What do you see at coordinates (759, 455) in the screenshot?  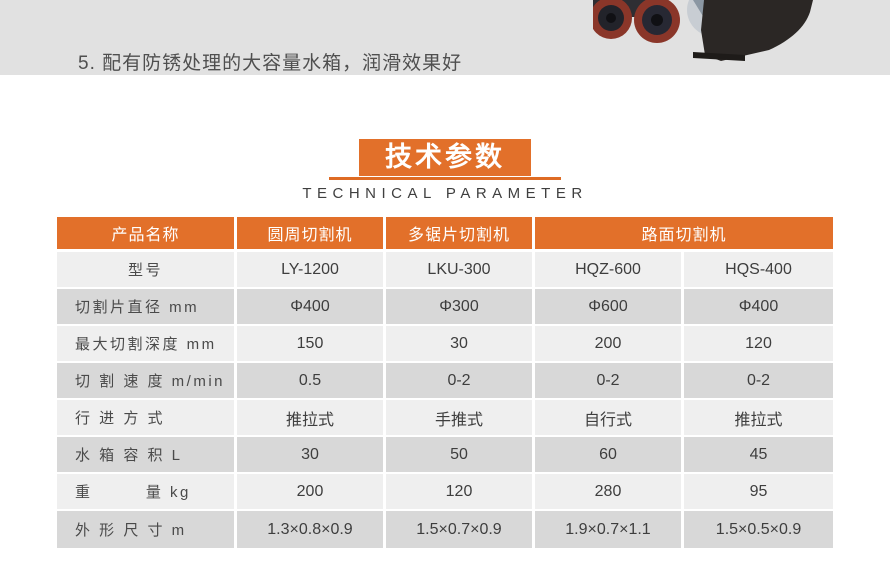 I see `cell-value: 45` at bounding box center [759, 455].